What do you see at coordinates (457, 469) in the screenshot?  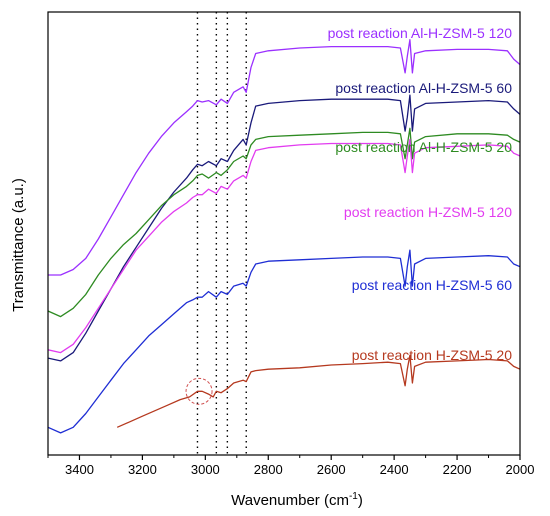 I see `x-tick-label-6: 2200` at bounding box center [457, 469].